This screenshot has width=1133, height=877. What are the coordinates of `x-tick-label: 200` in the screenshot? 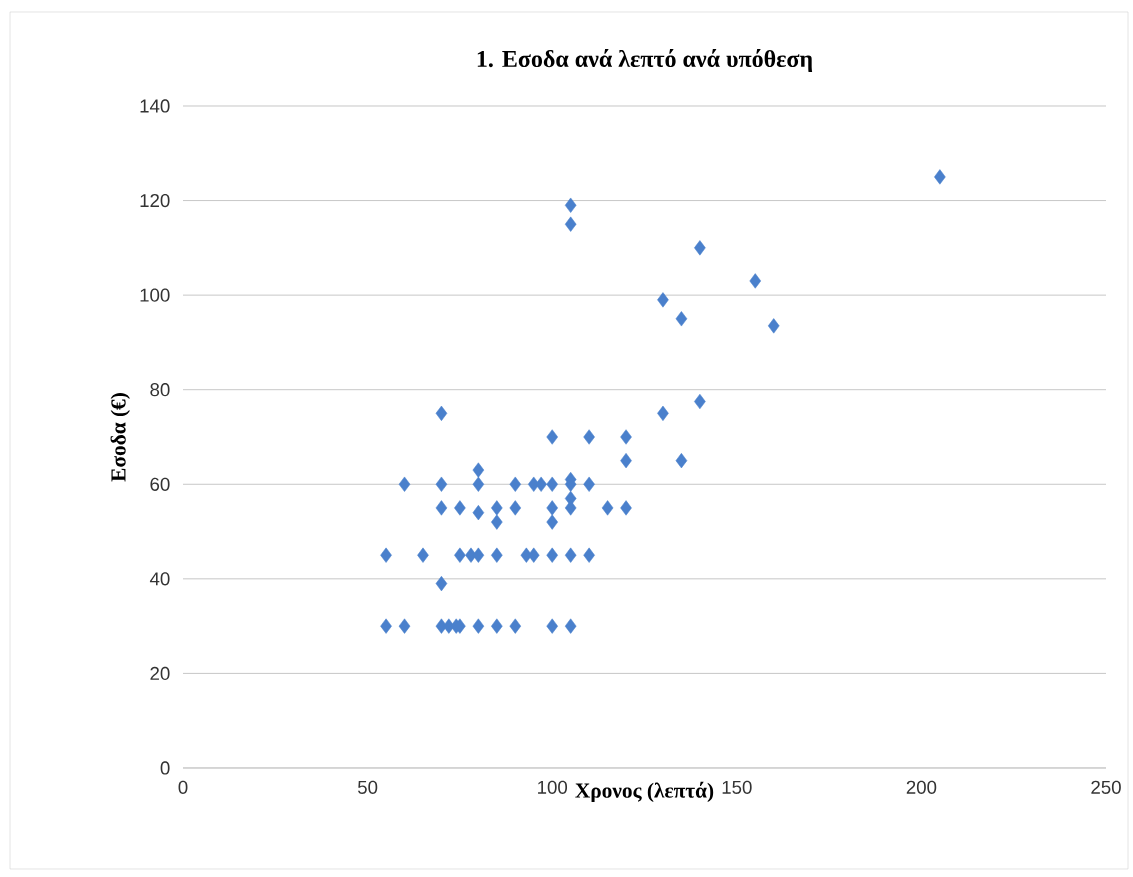 It's located at (921, 787).